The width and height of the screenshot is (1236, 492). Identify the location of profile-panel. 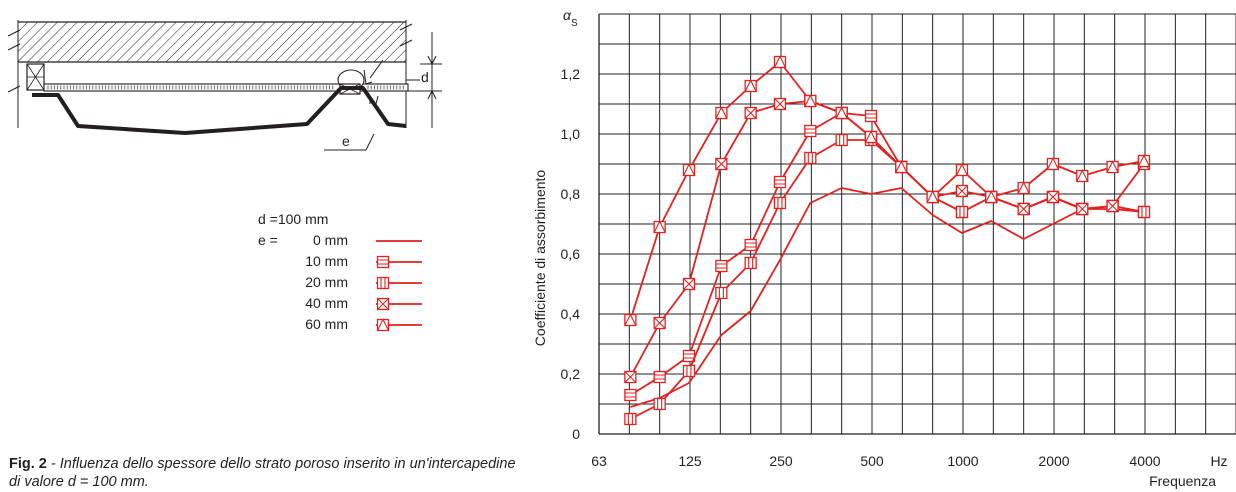
(219, 110).